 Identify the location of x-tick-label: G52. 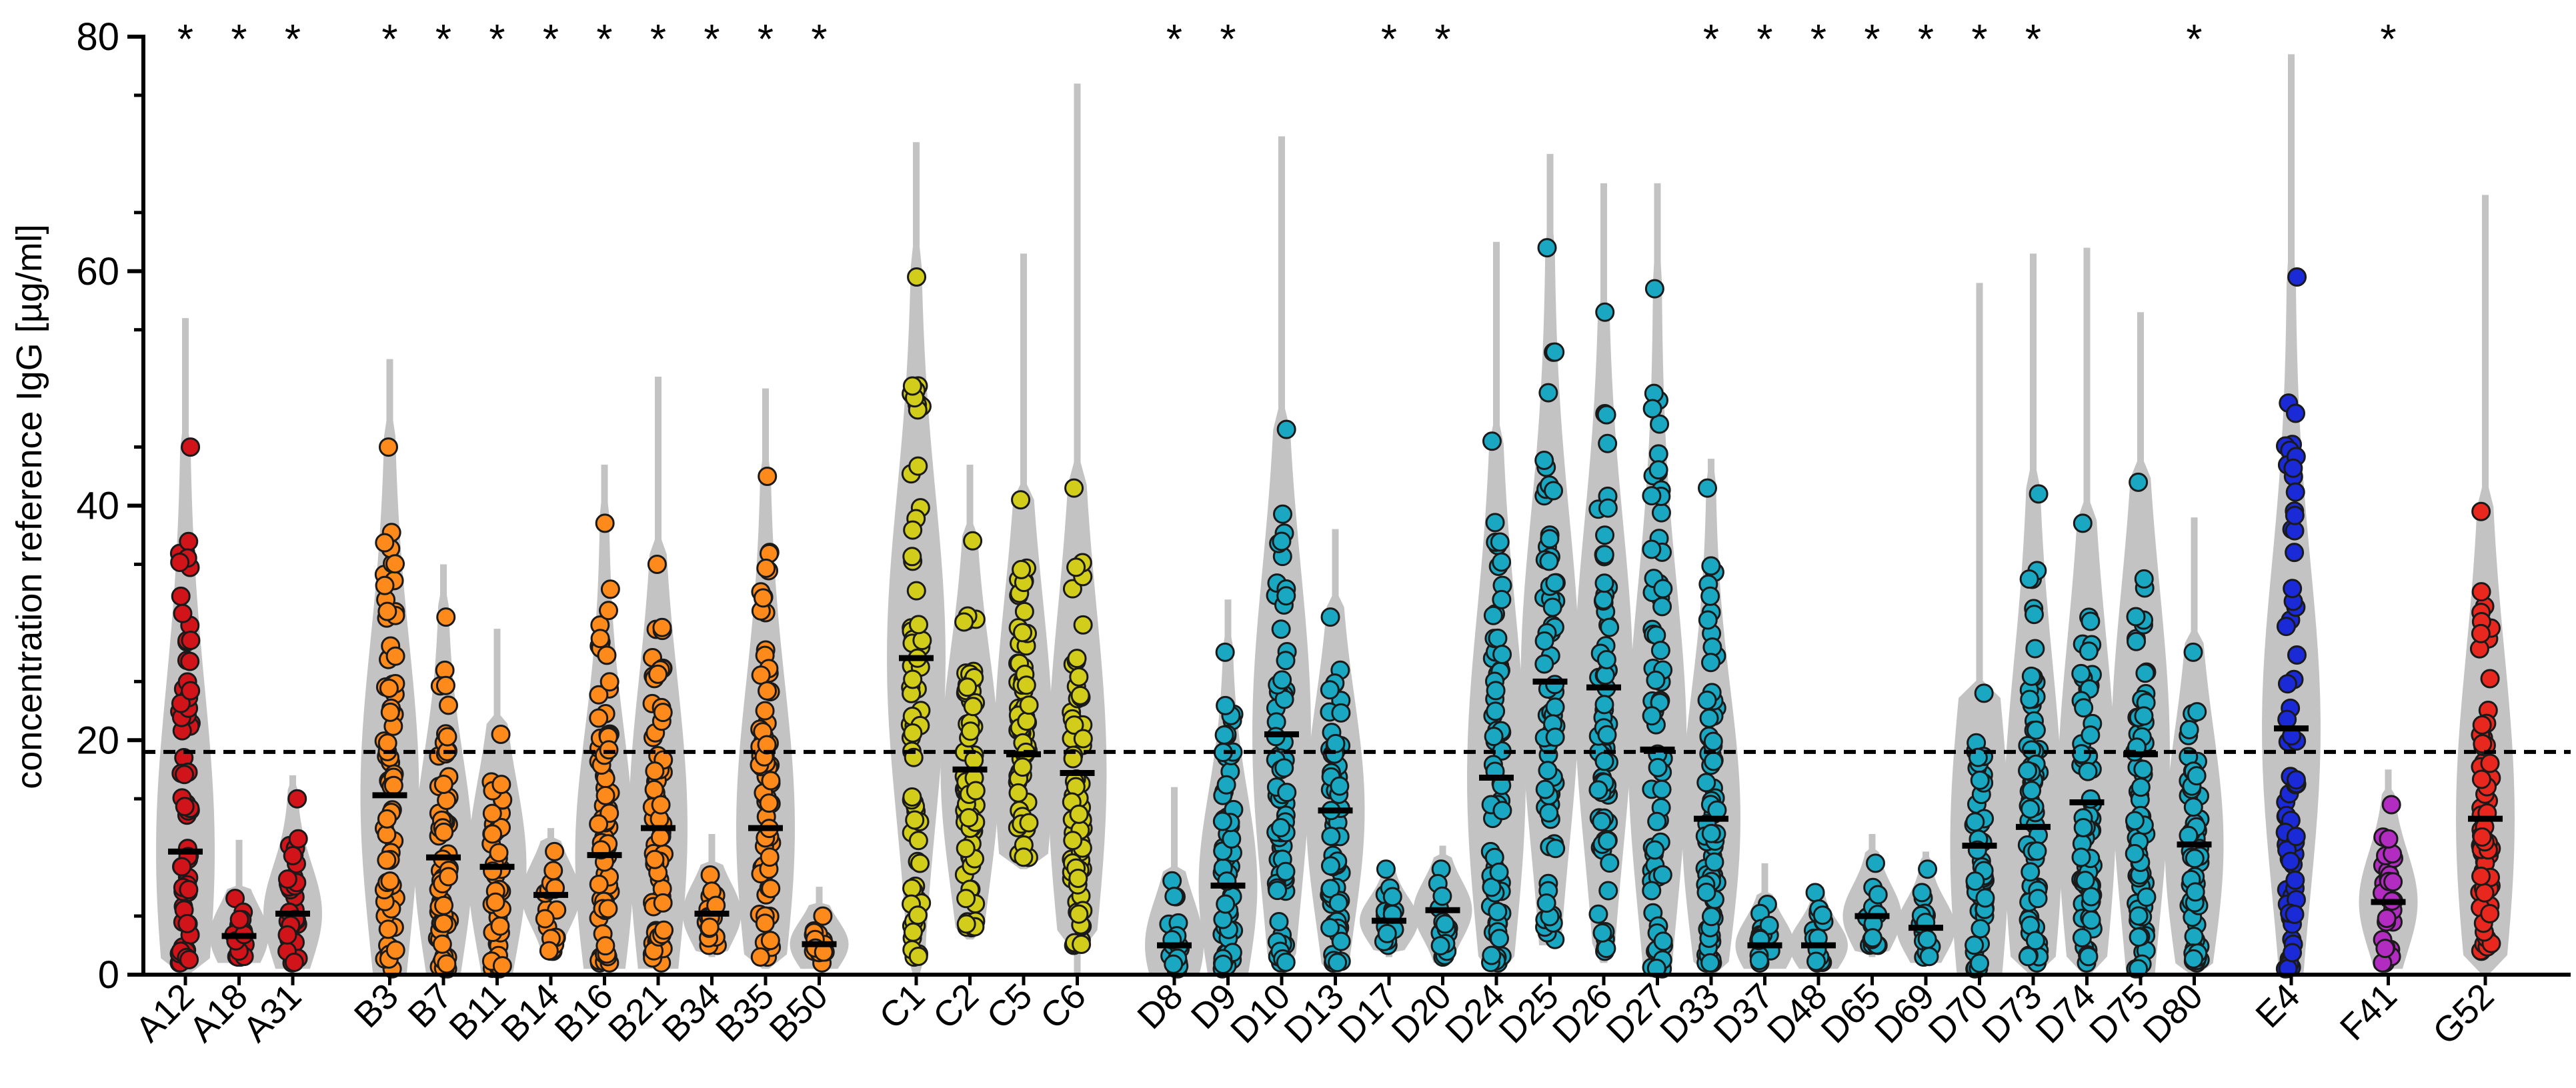
(2463, 1014).